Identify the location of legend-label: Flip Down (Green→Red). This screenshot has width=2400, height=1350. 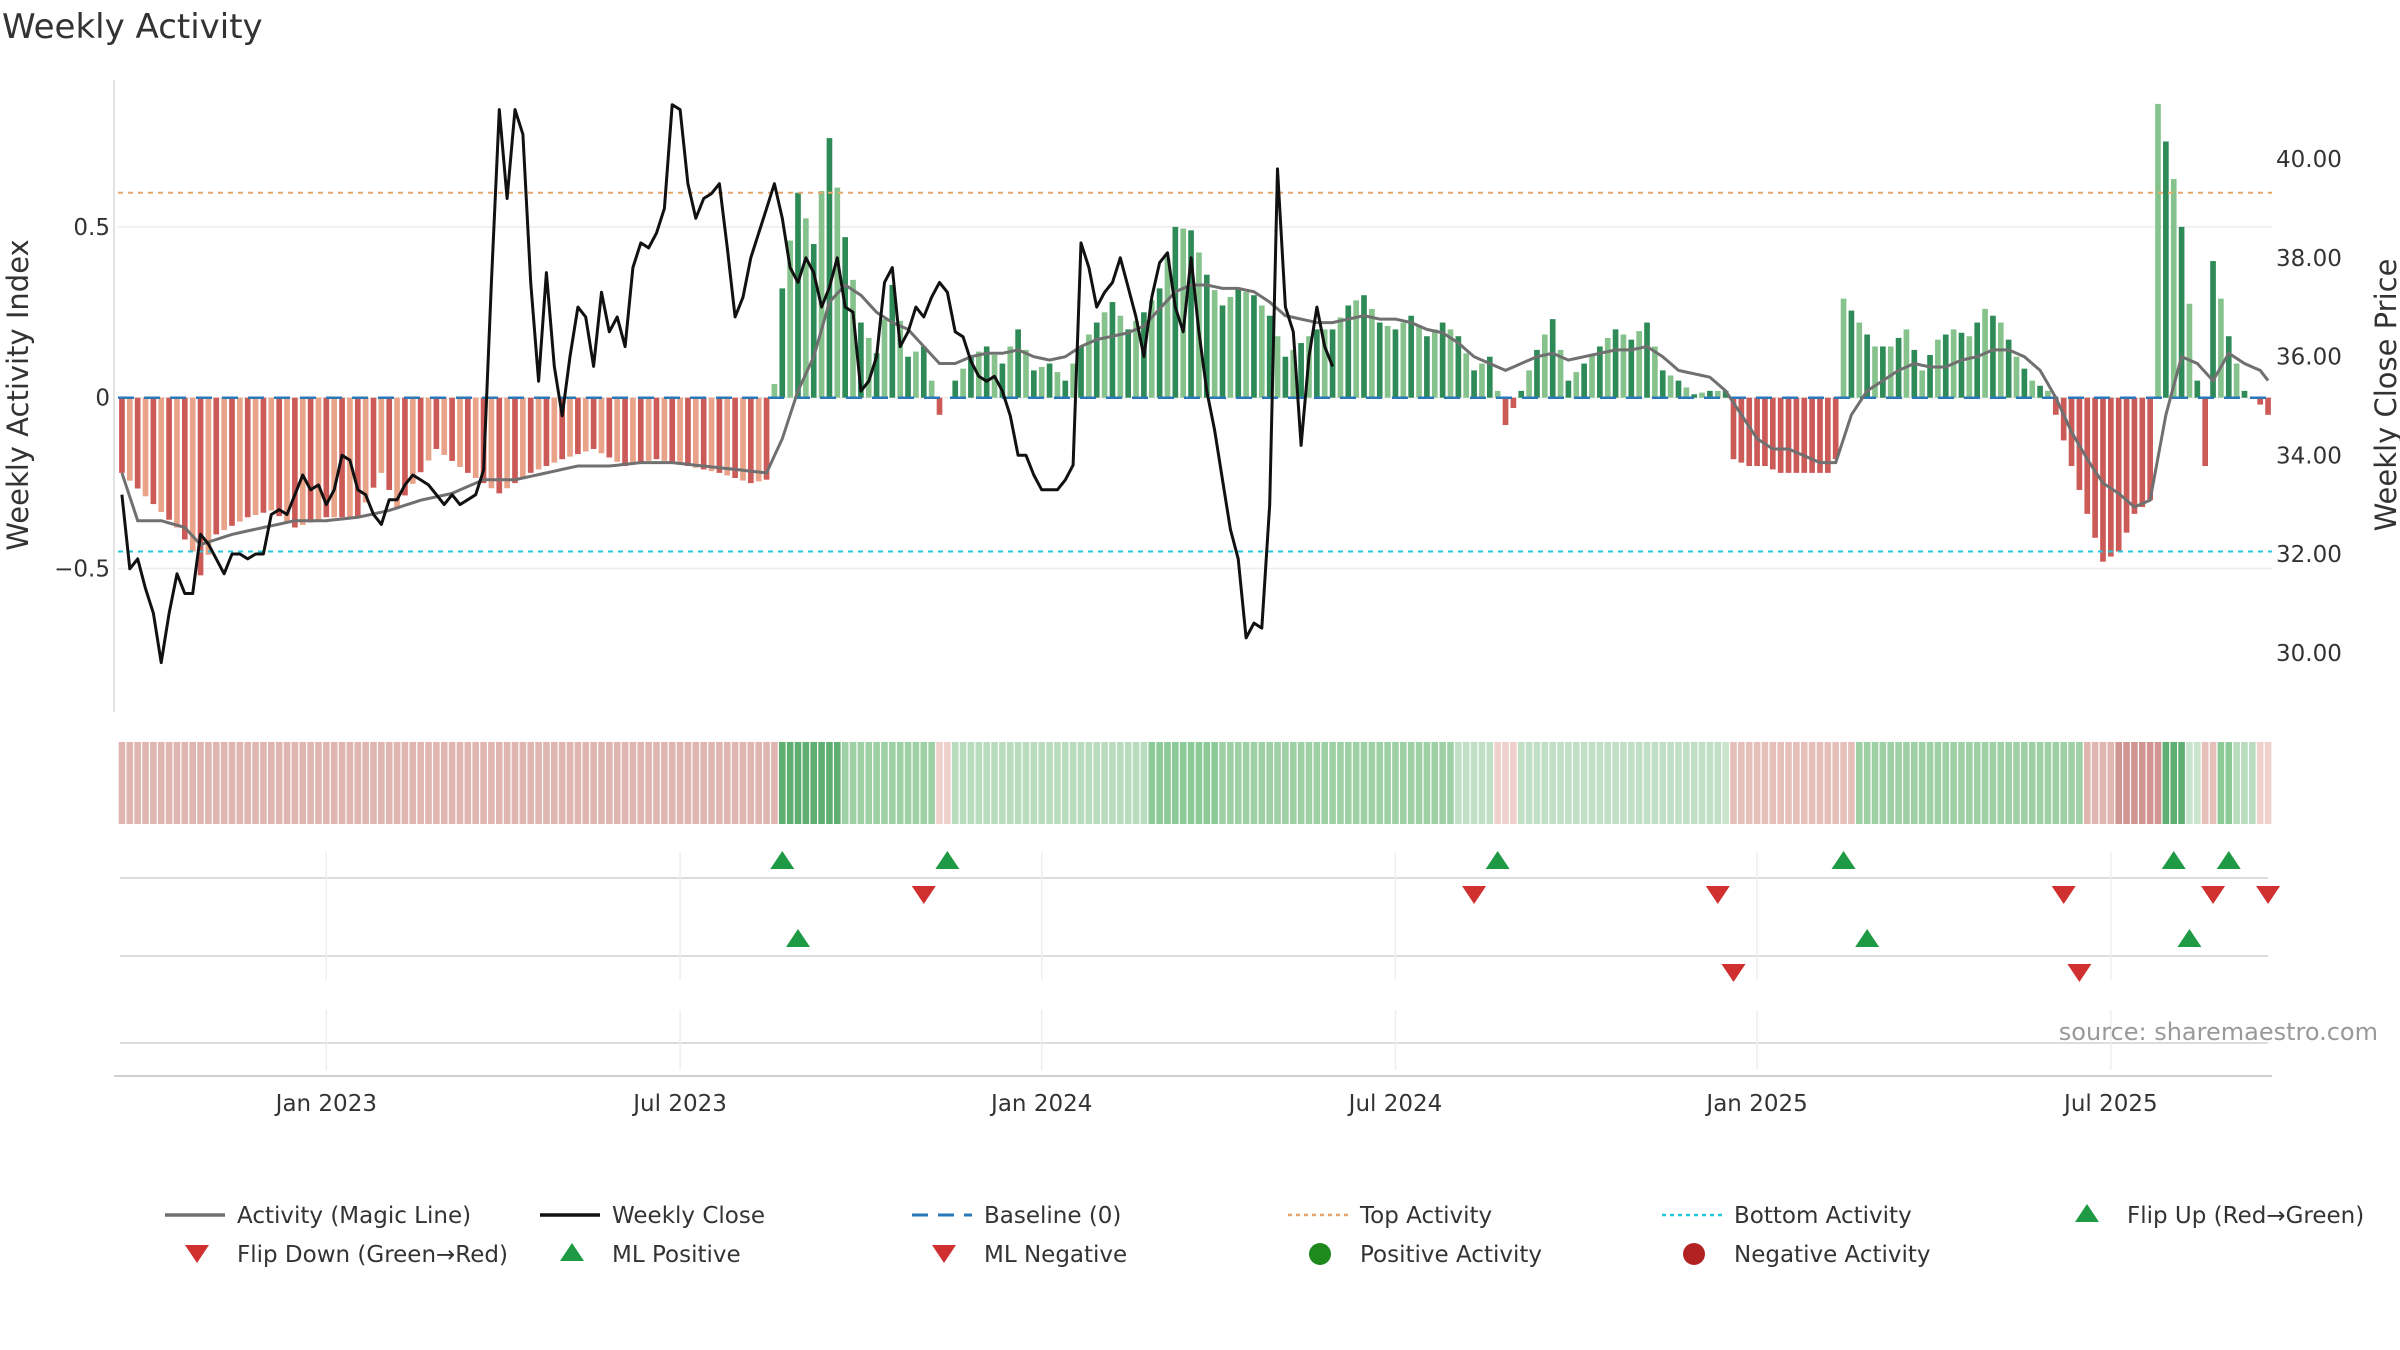
(372, 1255).